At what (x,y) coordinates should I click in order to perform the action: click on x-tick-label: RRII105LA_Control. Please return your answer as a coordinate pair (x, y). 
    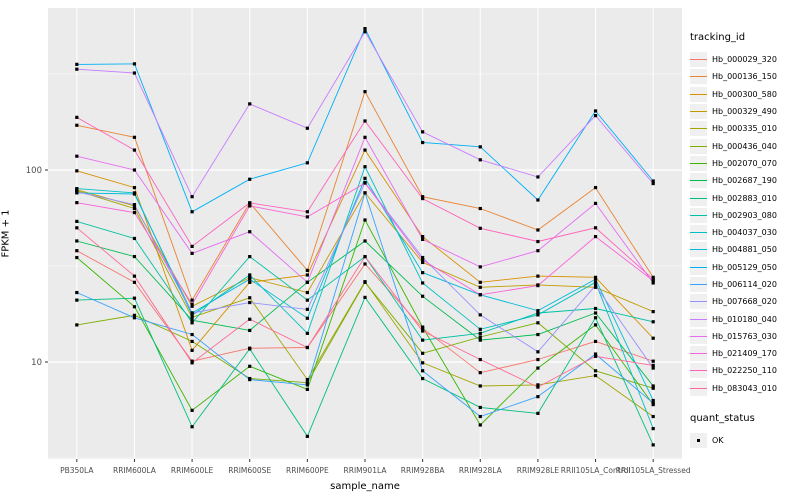
    Looking at the image, I should click on (596, 470).